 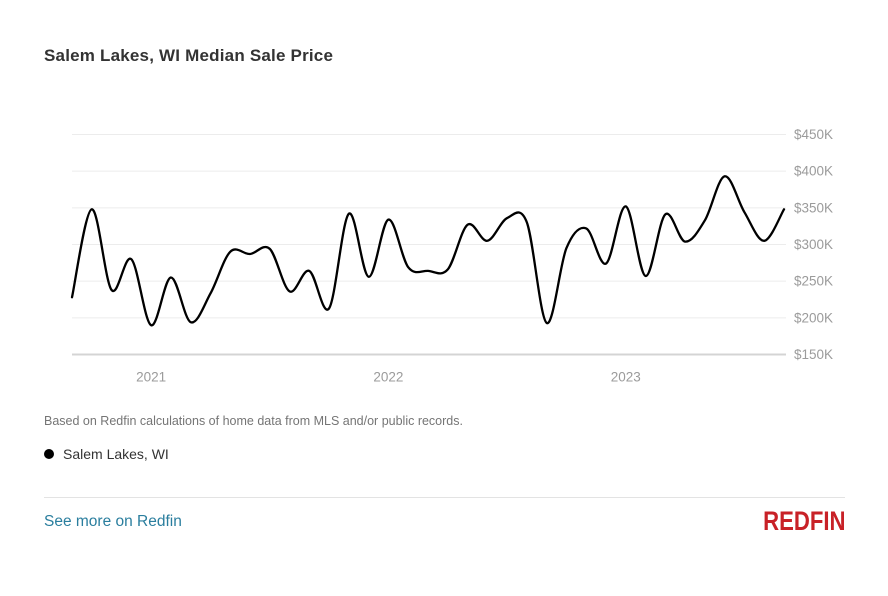 What do you see at coordinates (388, 377) in the screenshot?
I see `x-tick-label: 2022` at bounding box center [388, 377].